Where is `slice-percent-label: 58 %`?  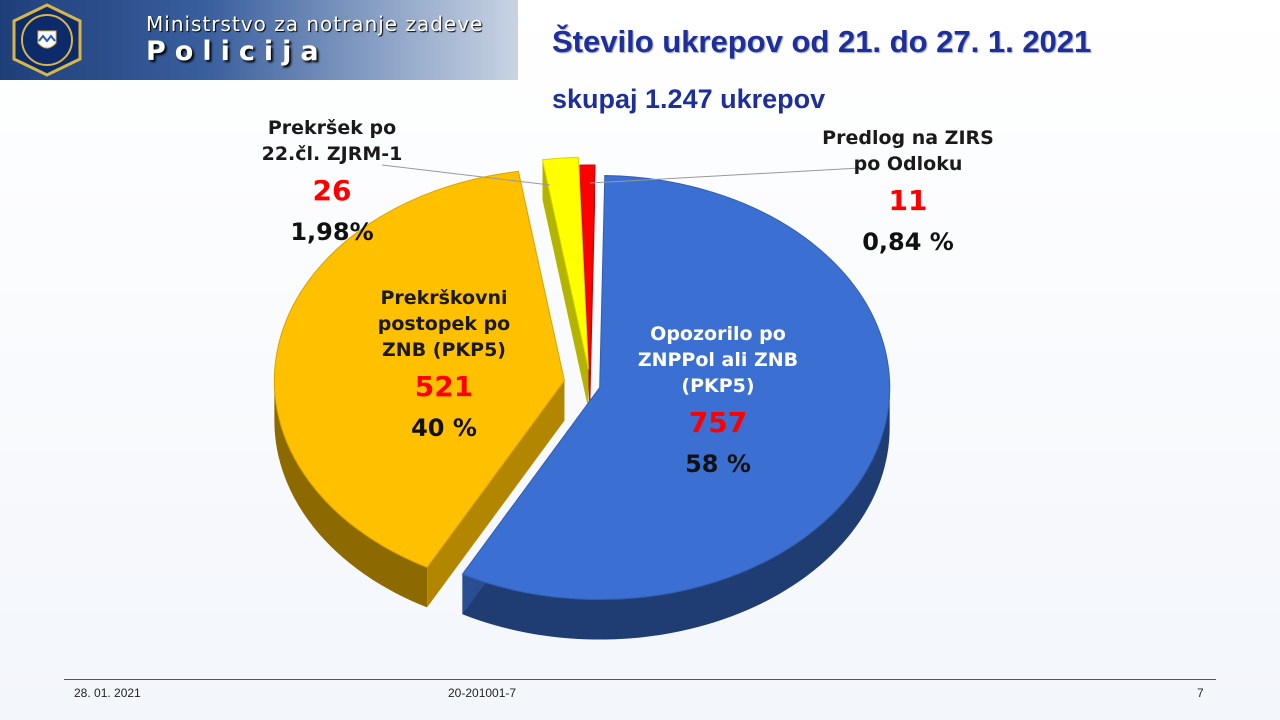
slice-percent-label: 58 % is located at coordinates (718, 464).